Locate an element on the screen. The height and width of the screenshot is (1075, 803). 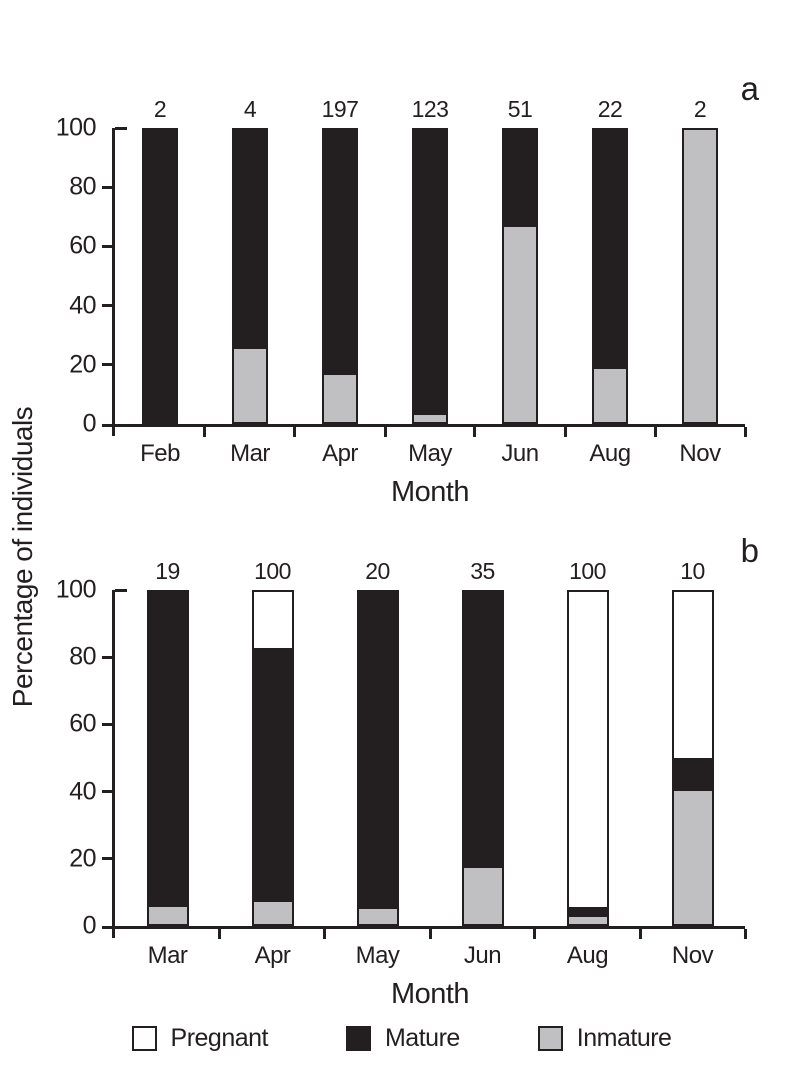
bar-count-label: 22 is located at coordinates (610, 109).